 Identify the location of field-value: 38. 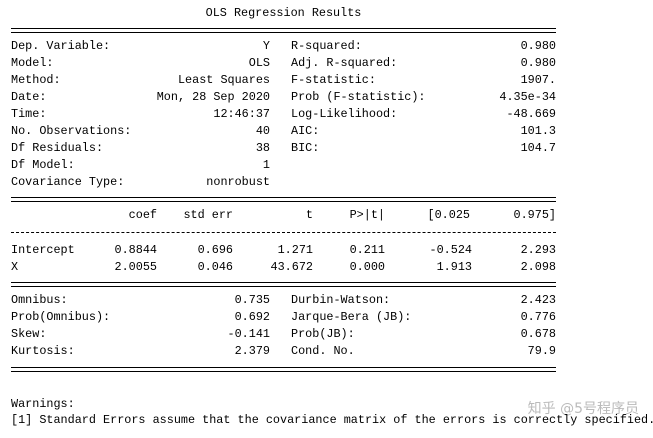
(262, 148).